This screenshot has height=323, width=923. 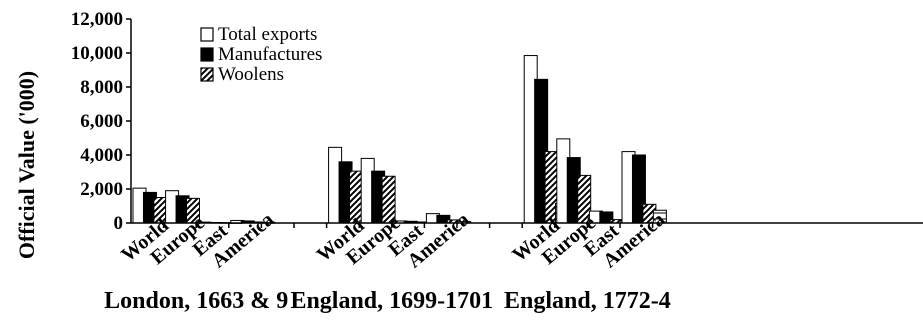 What do you see at coordinates (267, 34) in the screenshot?
I see `legend-label: Total exports` at bounding box center [267, 34].